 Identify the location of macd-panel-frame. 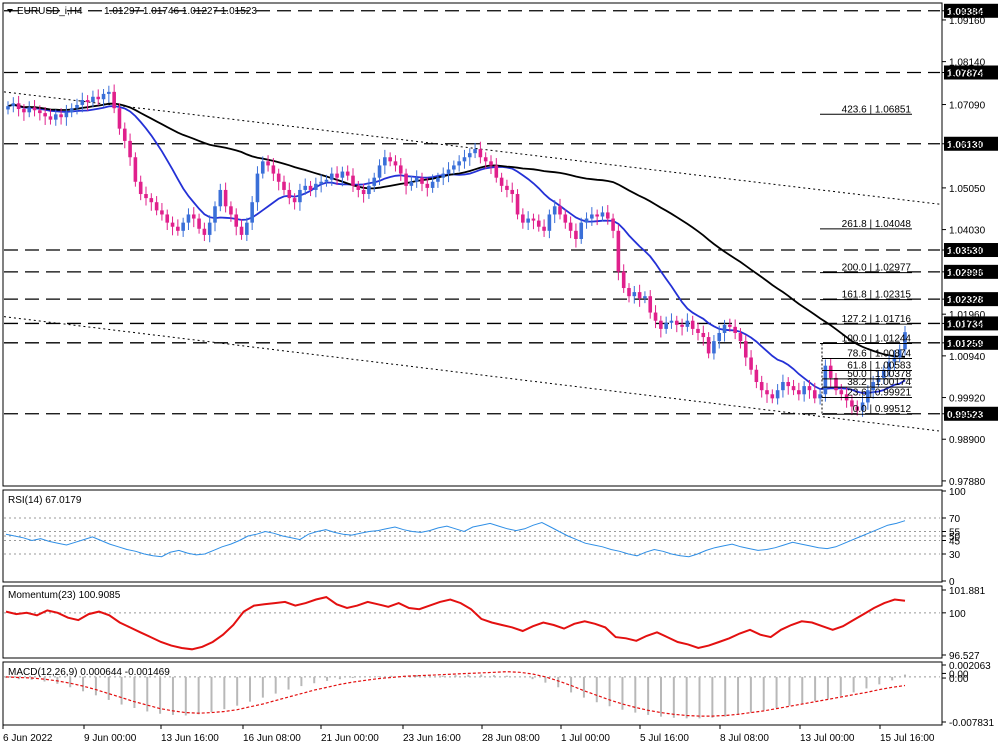
(472, 693).